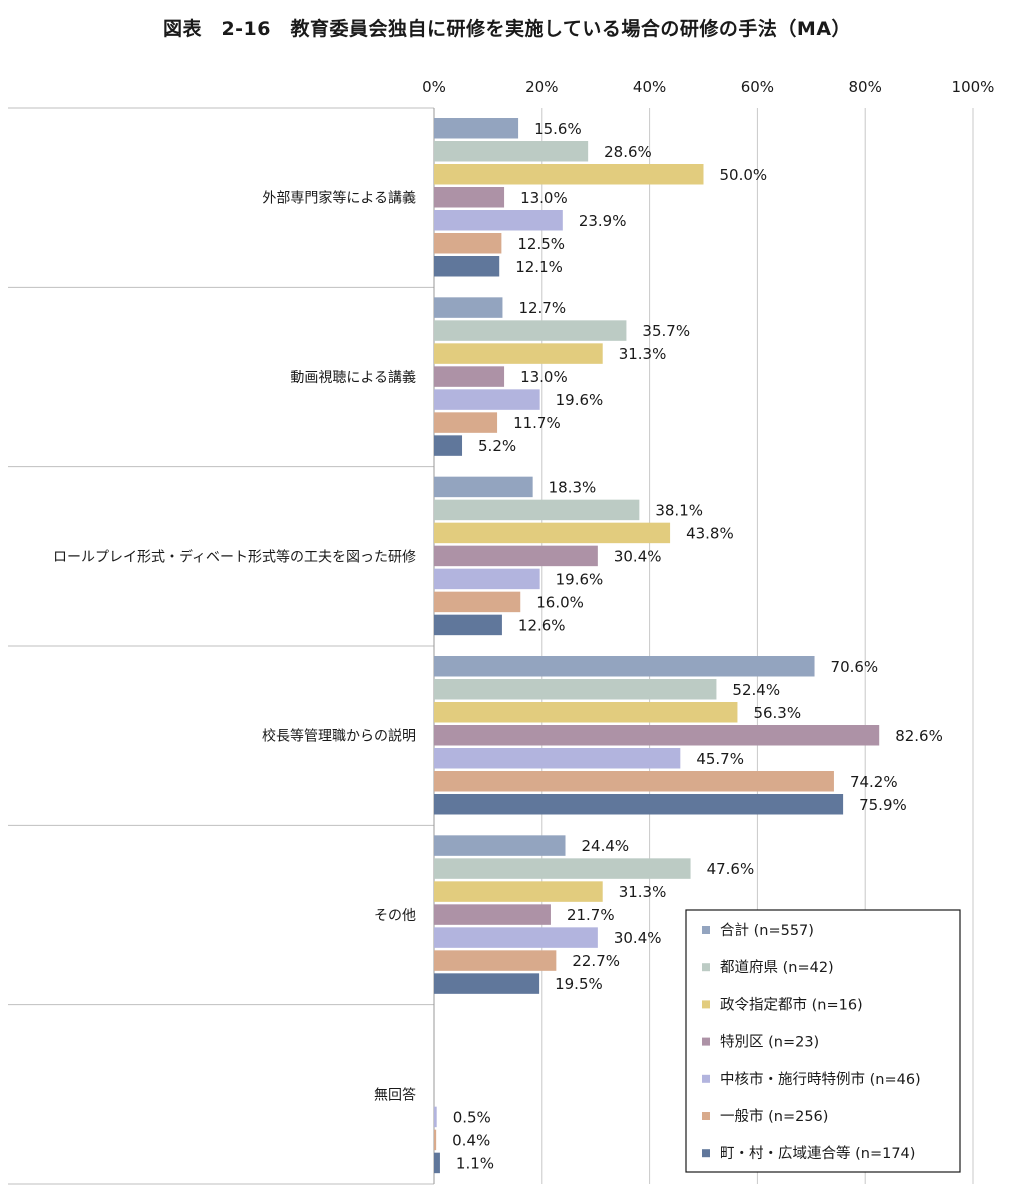 The width and height of the screenshot is (1014, 1200). Describe the element at coordinates (573, 487) in the screenshot. I see `data-label: 18.3%` at that location.